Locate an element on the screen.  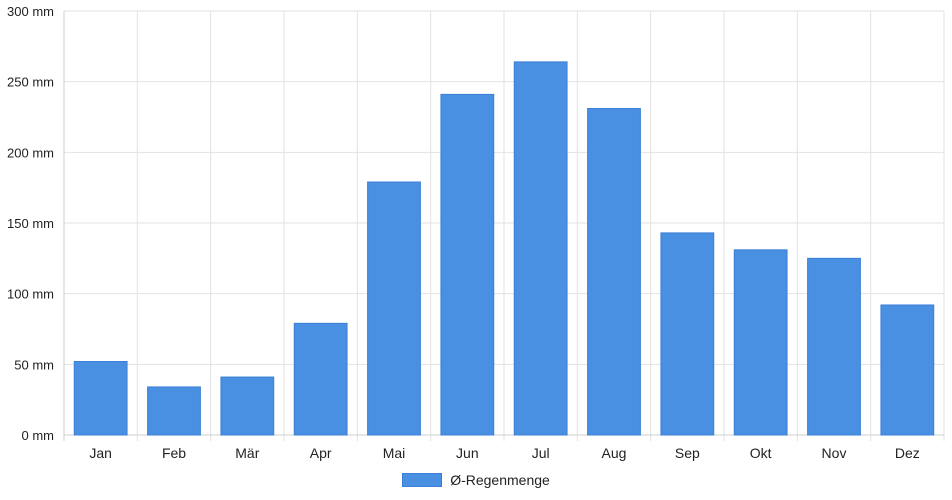
bar-jun is located at coordinates (467, 264).